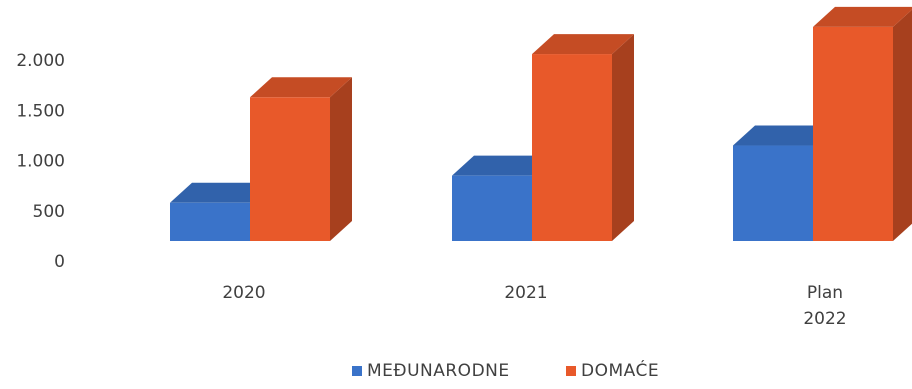  Describe the element at coordinates (525, 293) in the screenshot. I see `x-tick-label: 2021` at that location.